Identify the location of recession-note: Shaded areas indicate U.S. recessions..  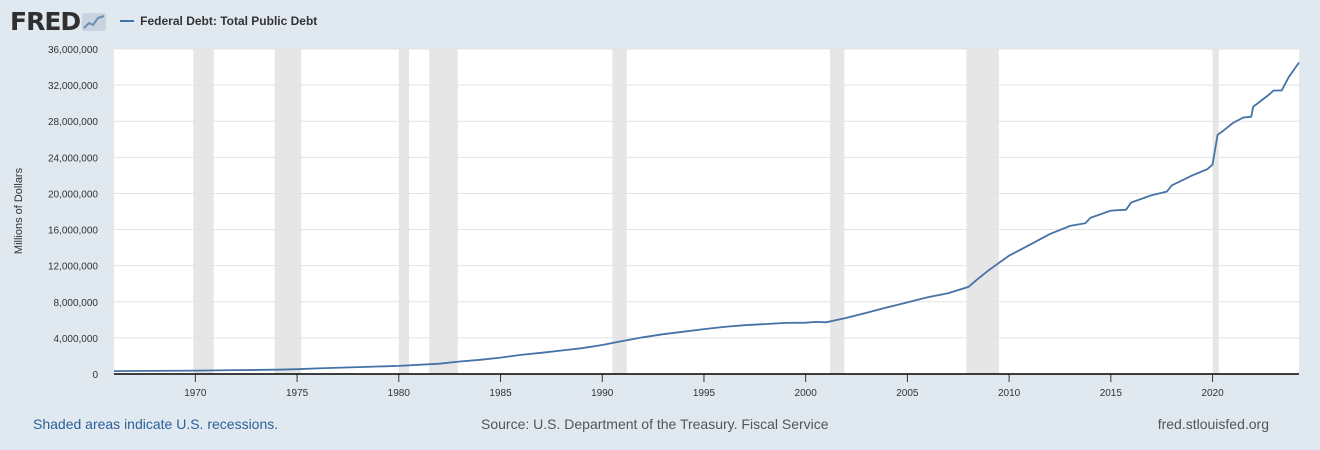
(156, 424).